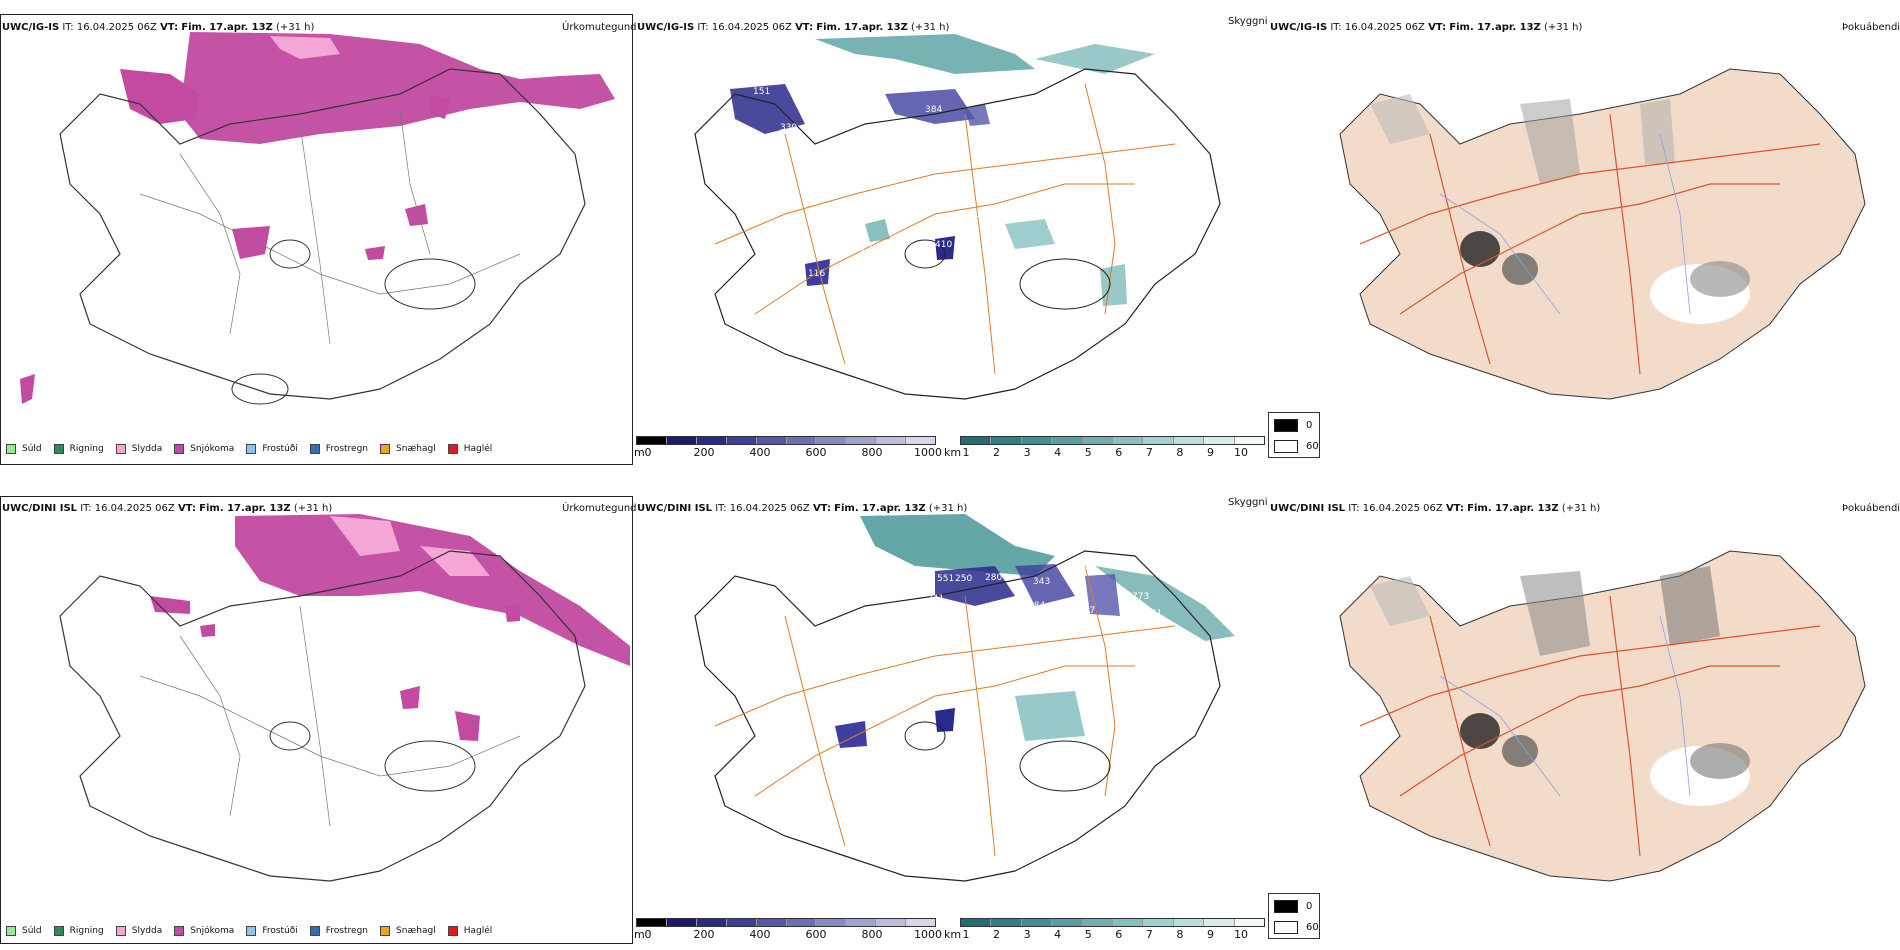 The height and width of the screenshot is (950, 1900). Describe the element at coordinates (1153, 614) in the screenshot. I see `value-label: 251` at that location.